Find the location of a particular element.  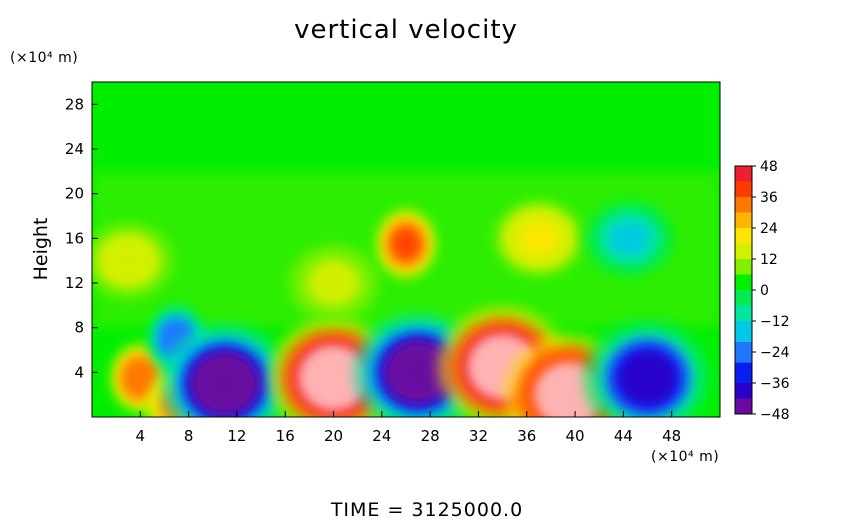

colorbar: 48 36 24 12 0 −12 −24 −36 −48 is located at coordinates (762, 291).